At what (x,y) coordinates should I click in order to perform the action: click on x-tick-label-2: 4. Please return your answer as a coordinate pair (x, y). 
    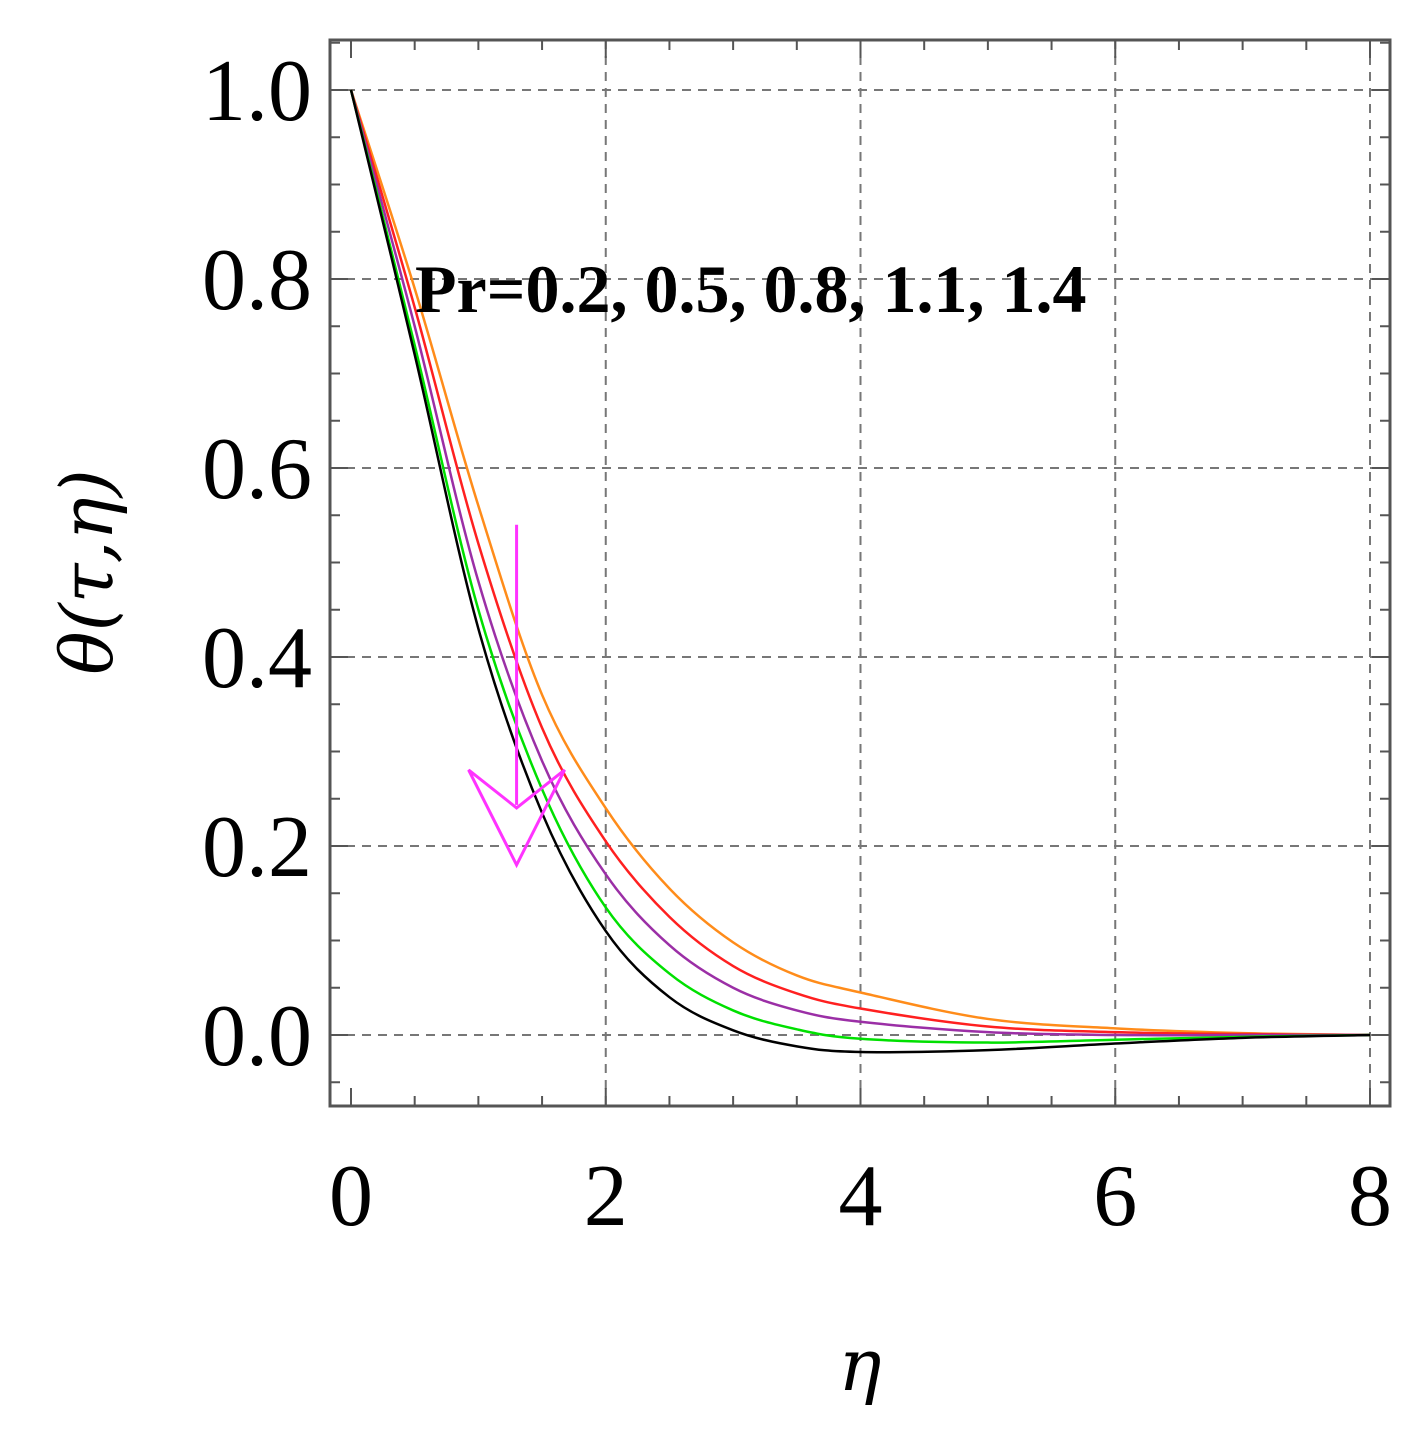
    Looking at the image, I should click on (861, 1196).